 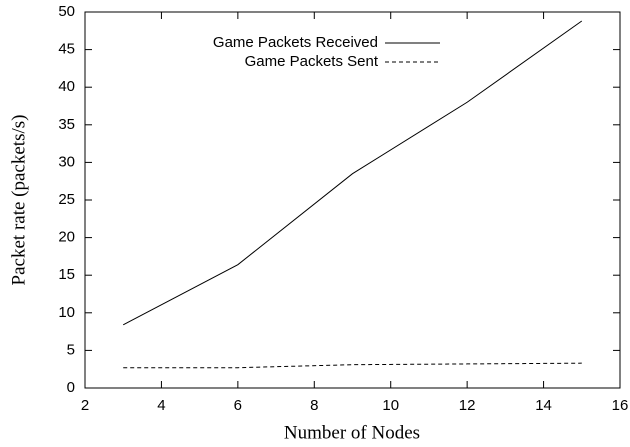 What do you see at coordinates (314, 405) in the screenshot?
I see `x-tick-label: 8` at bounding box center [314, 405].